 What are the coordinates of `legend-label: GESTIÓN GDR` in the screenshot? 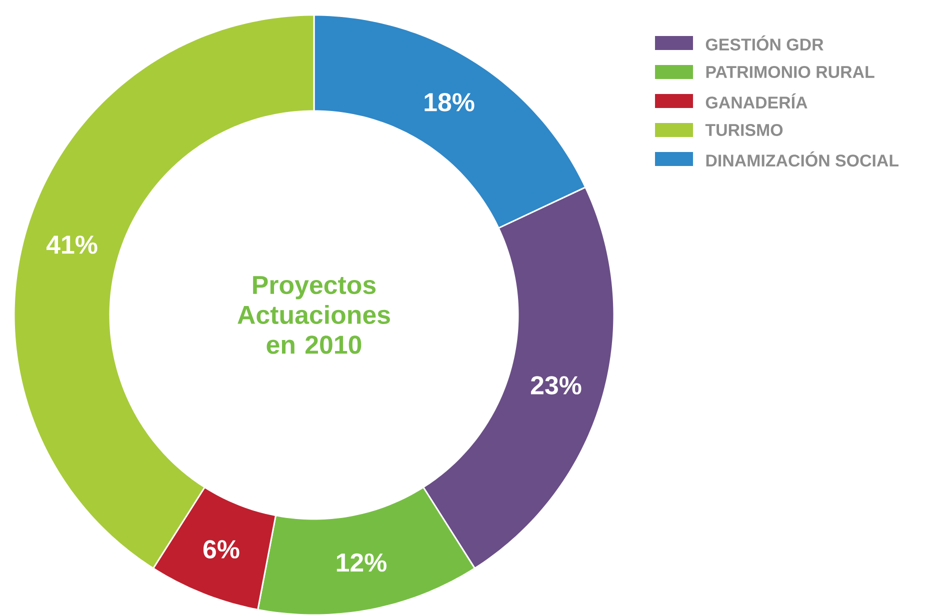 It's located at (765, 43).